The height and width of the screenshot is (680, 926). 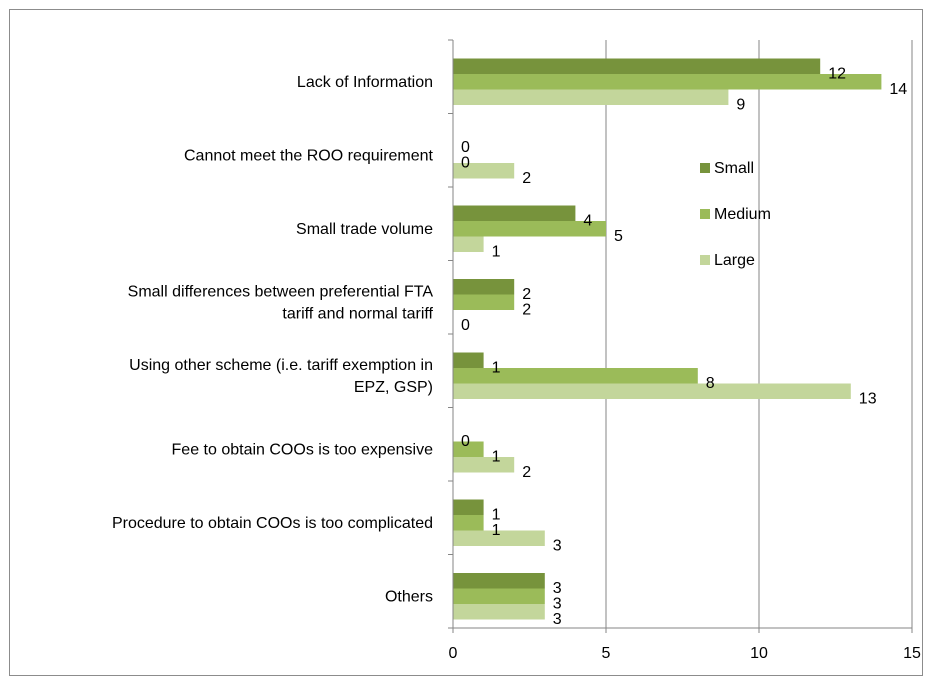 I want to click on data-label-small-0: 12, so click(x=837, y=73).